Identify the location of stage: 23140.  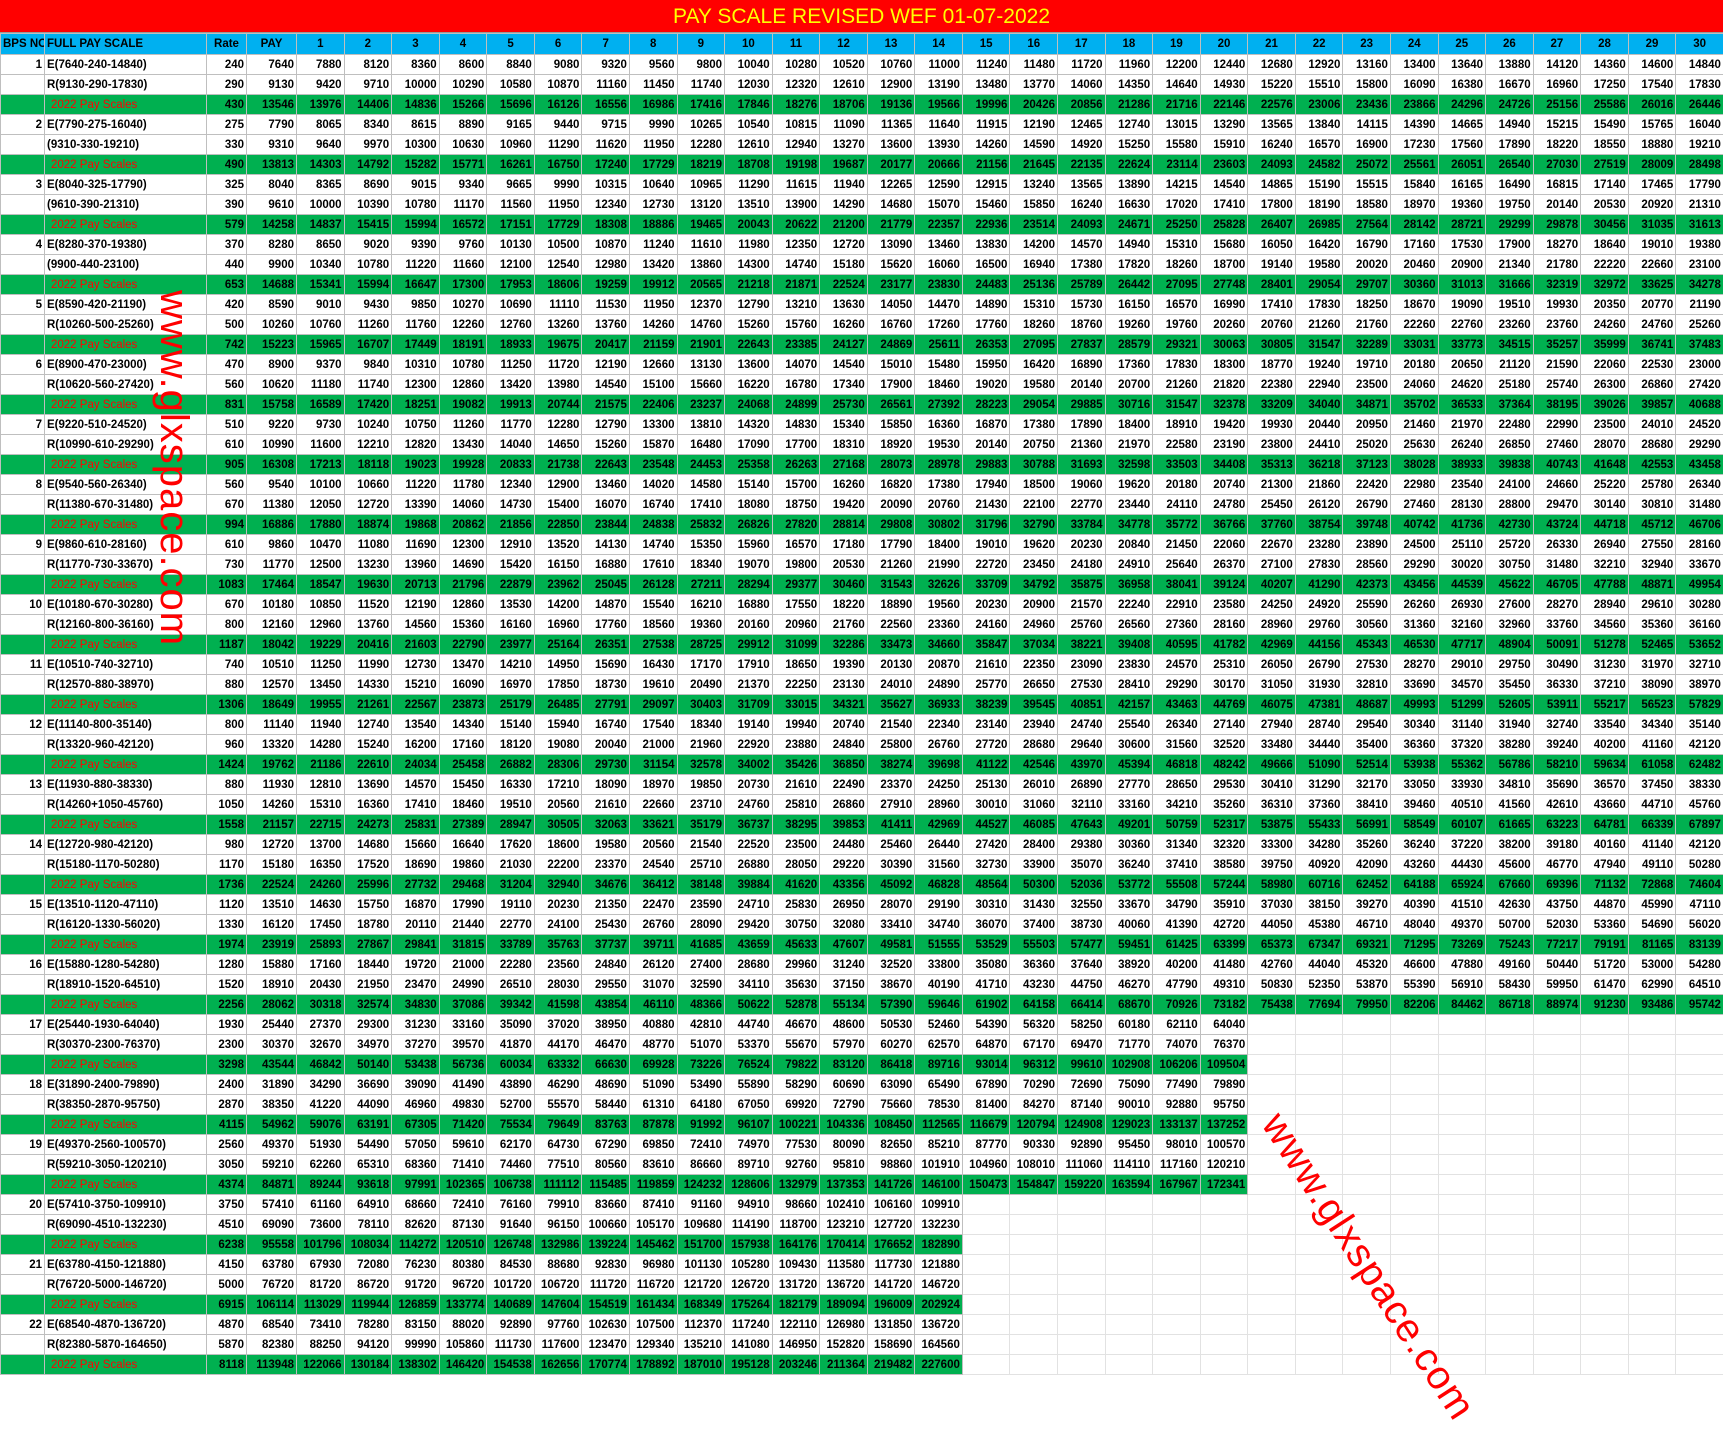
(986, 724).